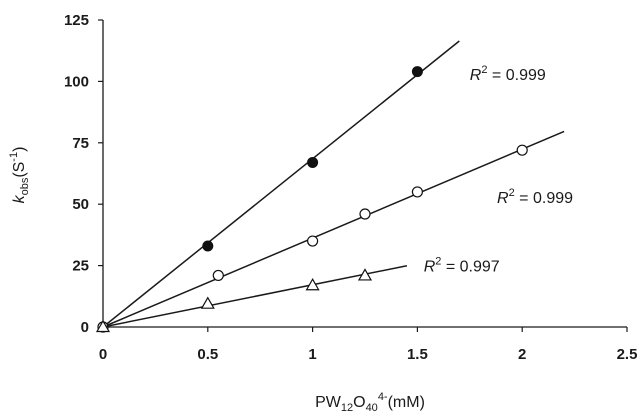 The height and width of the screenshot is (413, 643). I want to click on y-tick-label: 75, so click(80, 143).